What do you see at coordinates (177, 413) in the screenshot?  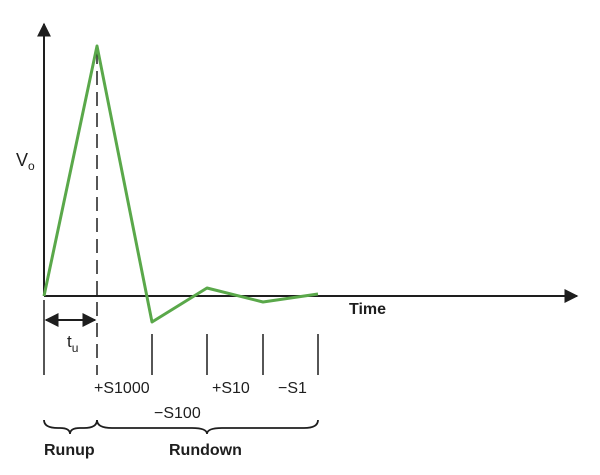 I see `step-label-minus-s100: −S100` at bounding box center [177, 413].